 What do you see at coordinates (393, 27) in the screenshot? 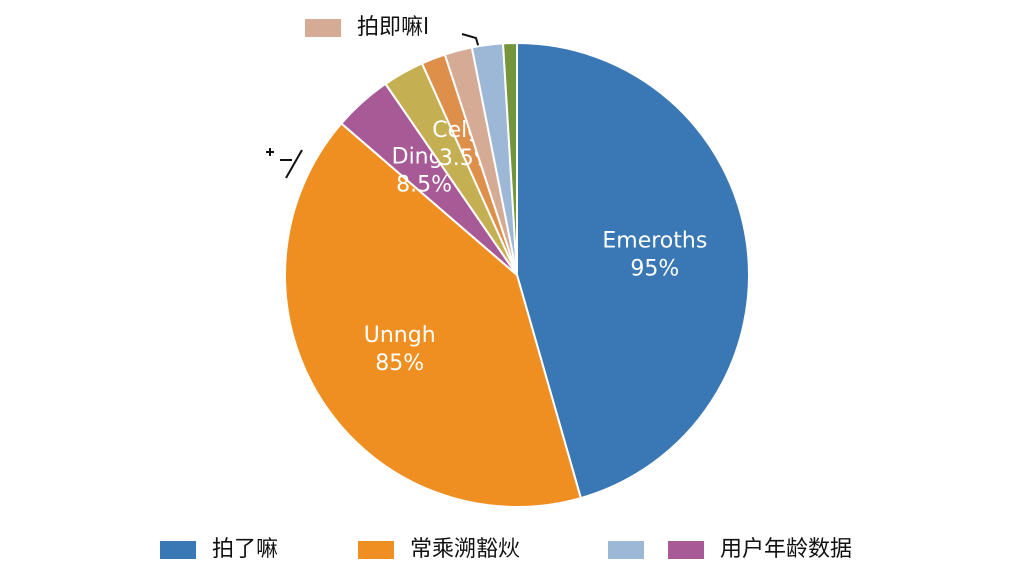
I see `legend-label: 拍即嘛l` at bounding box center [393, 27].